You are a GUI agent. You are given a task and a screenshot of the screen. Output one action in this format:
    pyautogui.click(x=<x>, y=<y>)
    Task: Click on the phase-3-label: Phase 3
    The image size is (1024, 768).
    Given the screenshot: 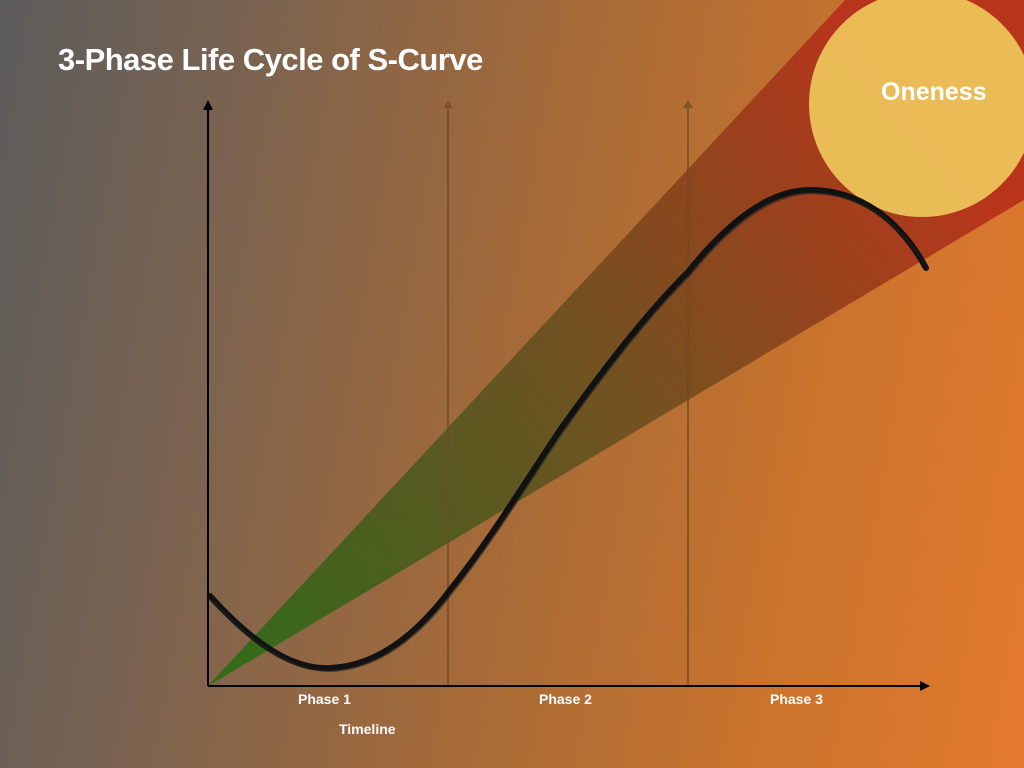 What is the action you would take?
    pyautogui.click(x=796, y=699)
    